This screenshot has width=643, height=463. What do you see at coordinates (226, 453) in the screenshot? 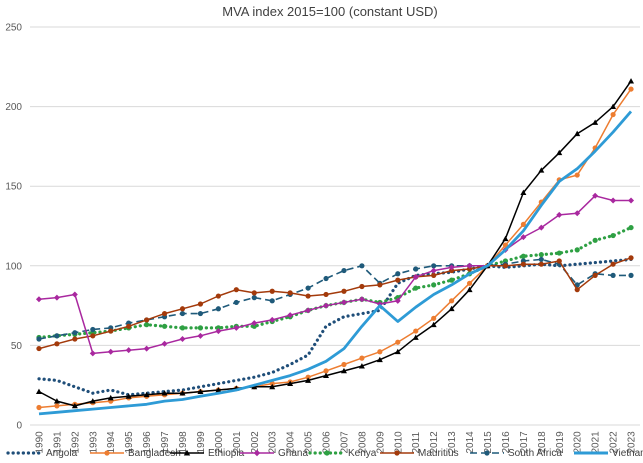
I see `legend-label: Ethiopia` at bounding box center [226, 453].